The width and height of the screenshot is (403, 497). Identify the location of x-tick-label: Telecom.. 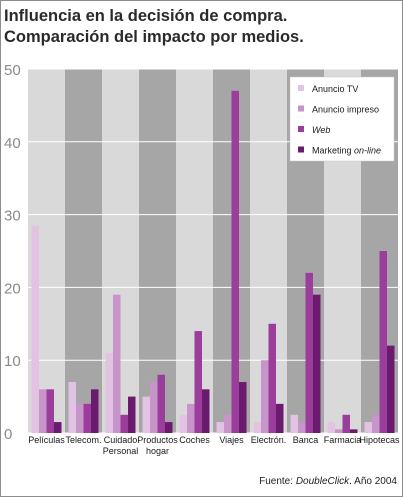
(83, 440).